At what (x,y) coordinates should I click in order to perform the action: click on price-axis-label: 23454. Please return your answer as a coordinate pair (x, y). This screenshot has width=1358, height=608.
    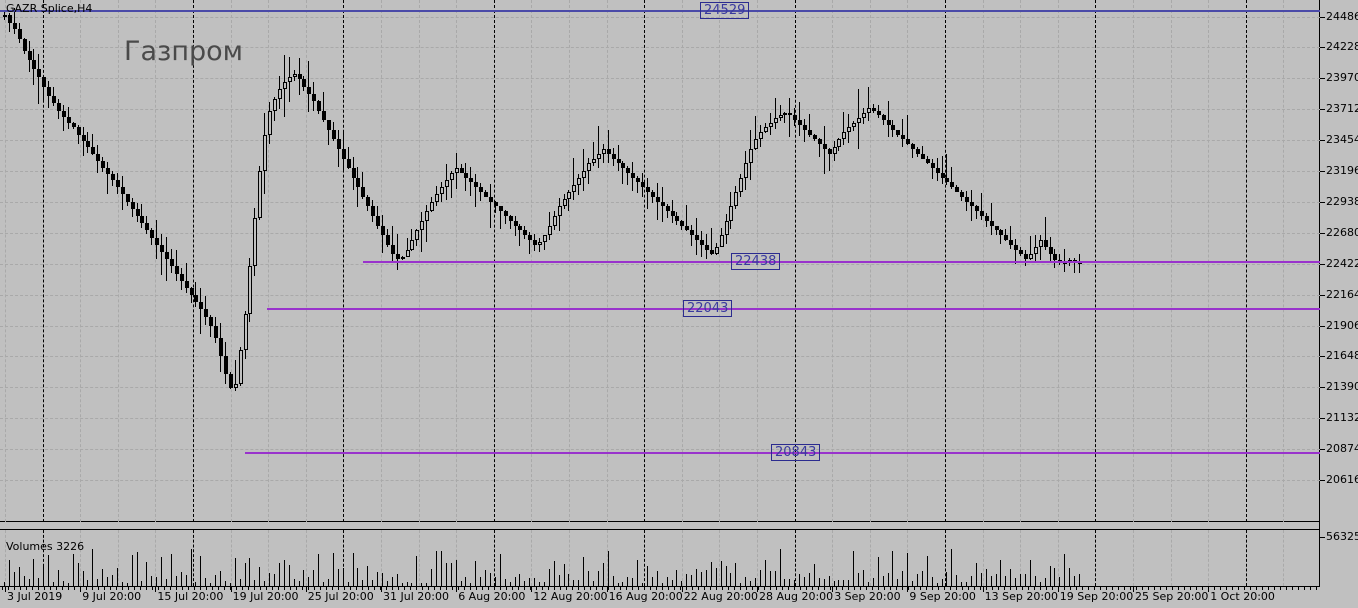
    Looking at the image, I should click on (1342, 140).